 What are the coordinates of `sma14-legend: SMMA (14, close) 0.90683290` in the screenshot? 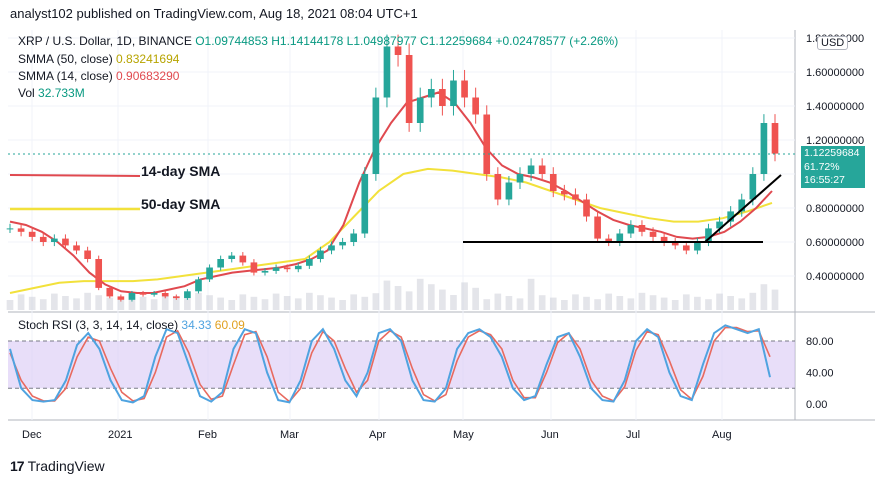 It's located at (98, 76).